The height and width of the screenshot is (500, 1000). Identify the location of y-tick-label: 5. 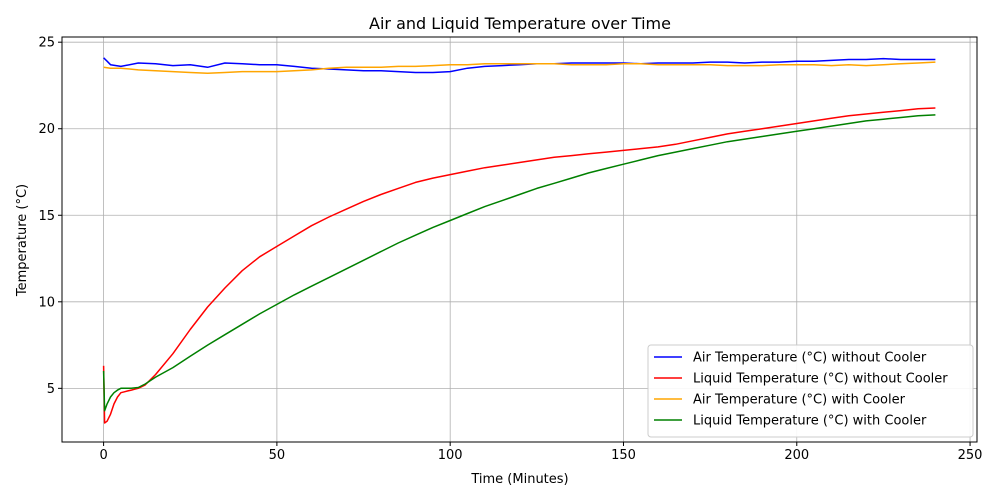
(51, 389).